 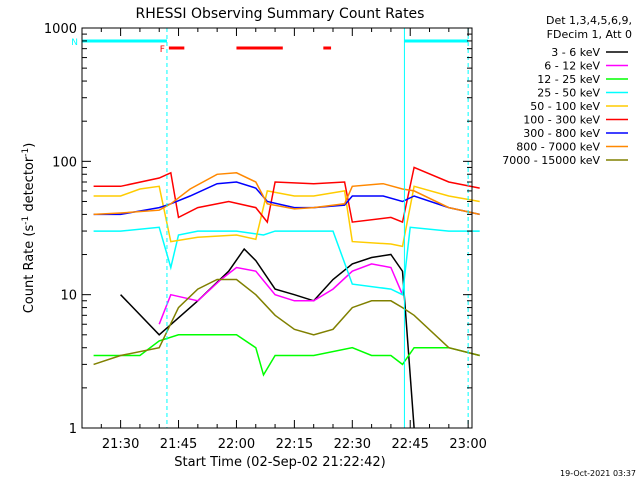 What do you see at coordinates (589, 34) in the screenshot?
I see `legend-header-2: FDecim 1, Att 0` at bounding box center [589, 34].